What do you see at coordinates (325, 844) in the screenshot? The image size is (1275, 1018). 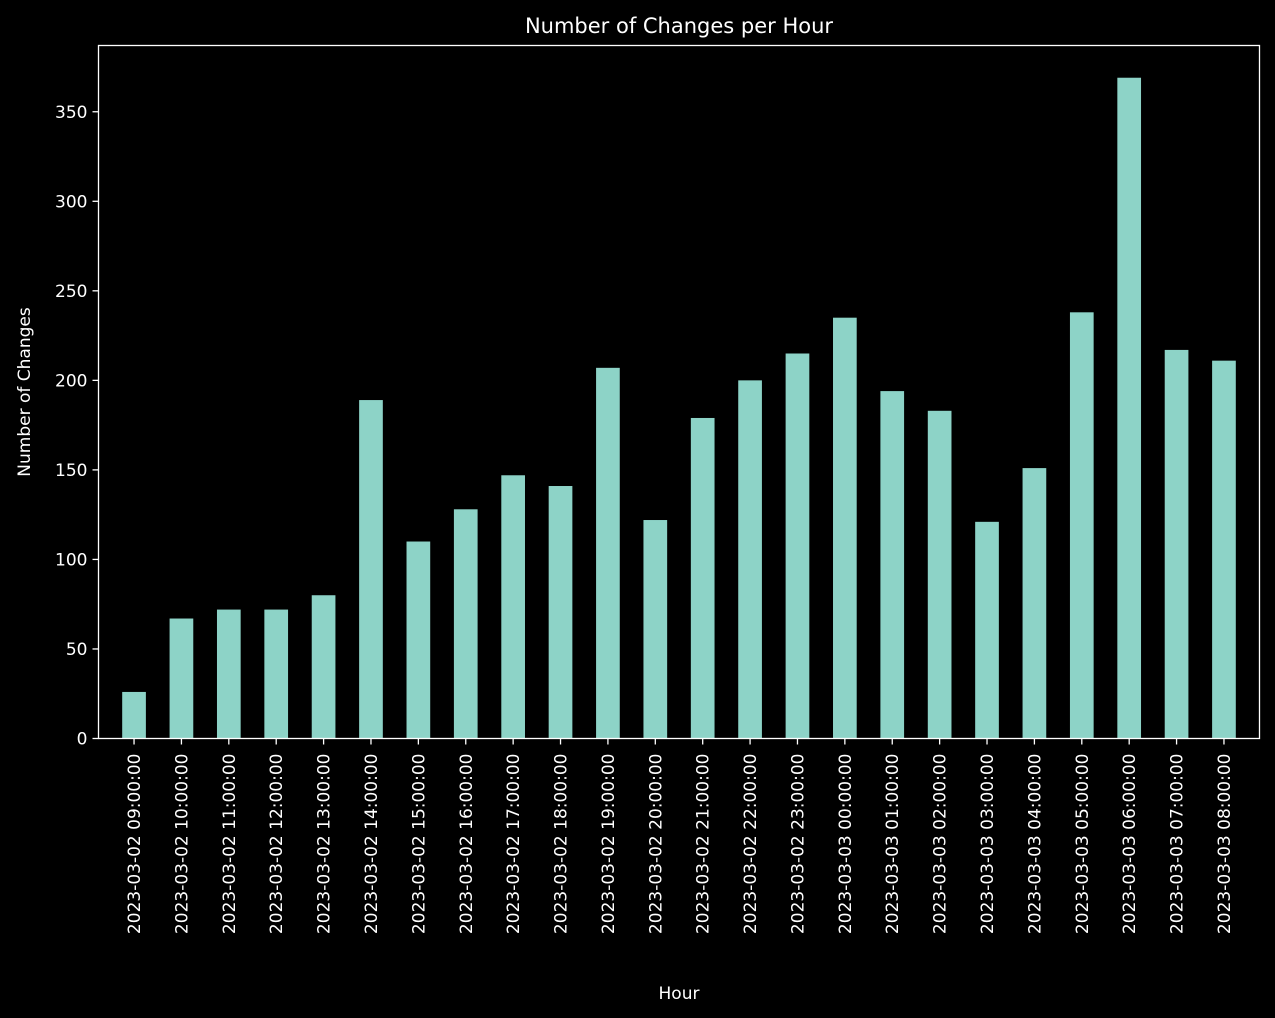 I see `x-tick-label: 2023-03-02 13:00:00` at bounding box center [325, 844].